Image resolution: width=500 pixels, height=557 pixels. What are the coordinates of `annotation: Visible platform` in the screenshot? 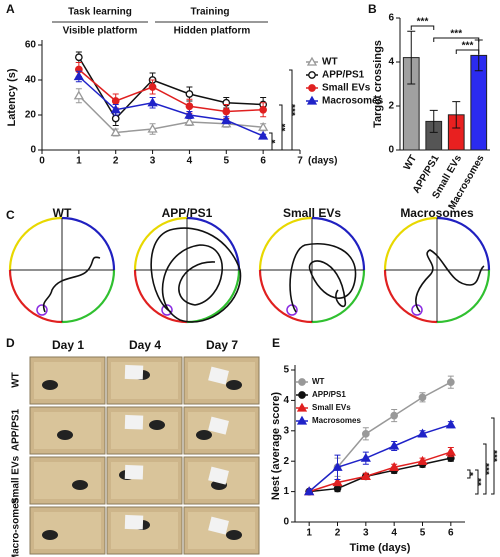 It's located at (100, 31).